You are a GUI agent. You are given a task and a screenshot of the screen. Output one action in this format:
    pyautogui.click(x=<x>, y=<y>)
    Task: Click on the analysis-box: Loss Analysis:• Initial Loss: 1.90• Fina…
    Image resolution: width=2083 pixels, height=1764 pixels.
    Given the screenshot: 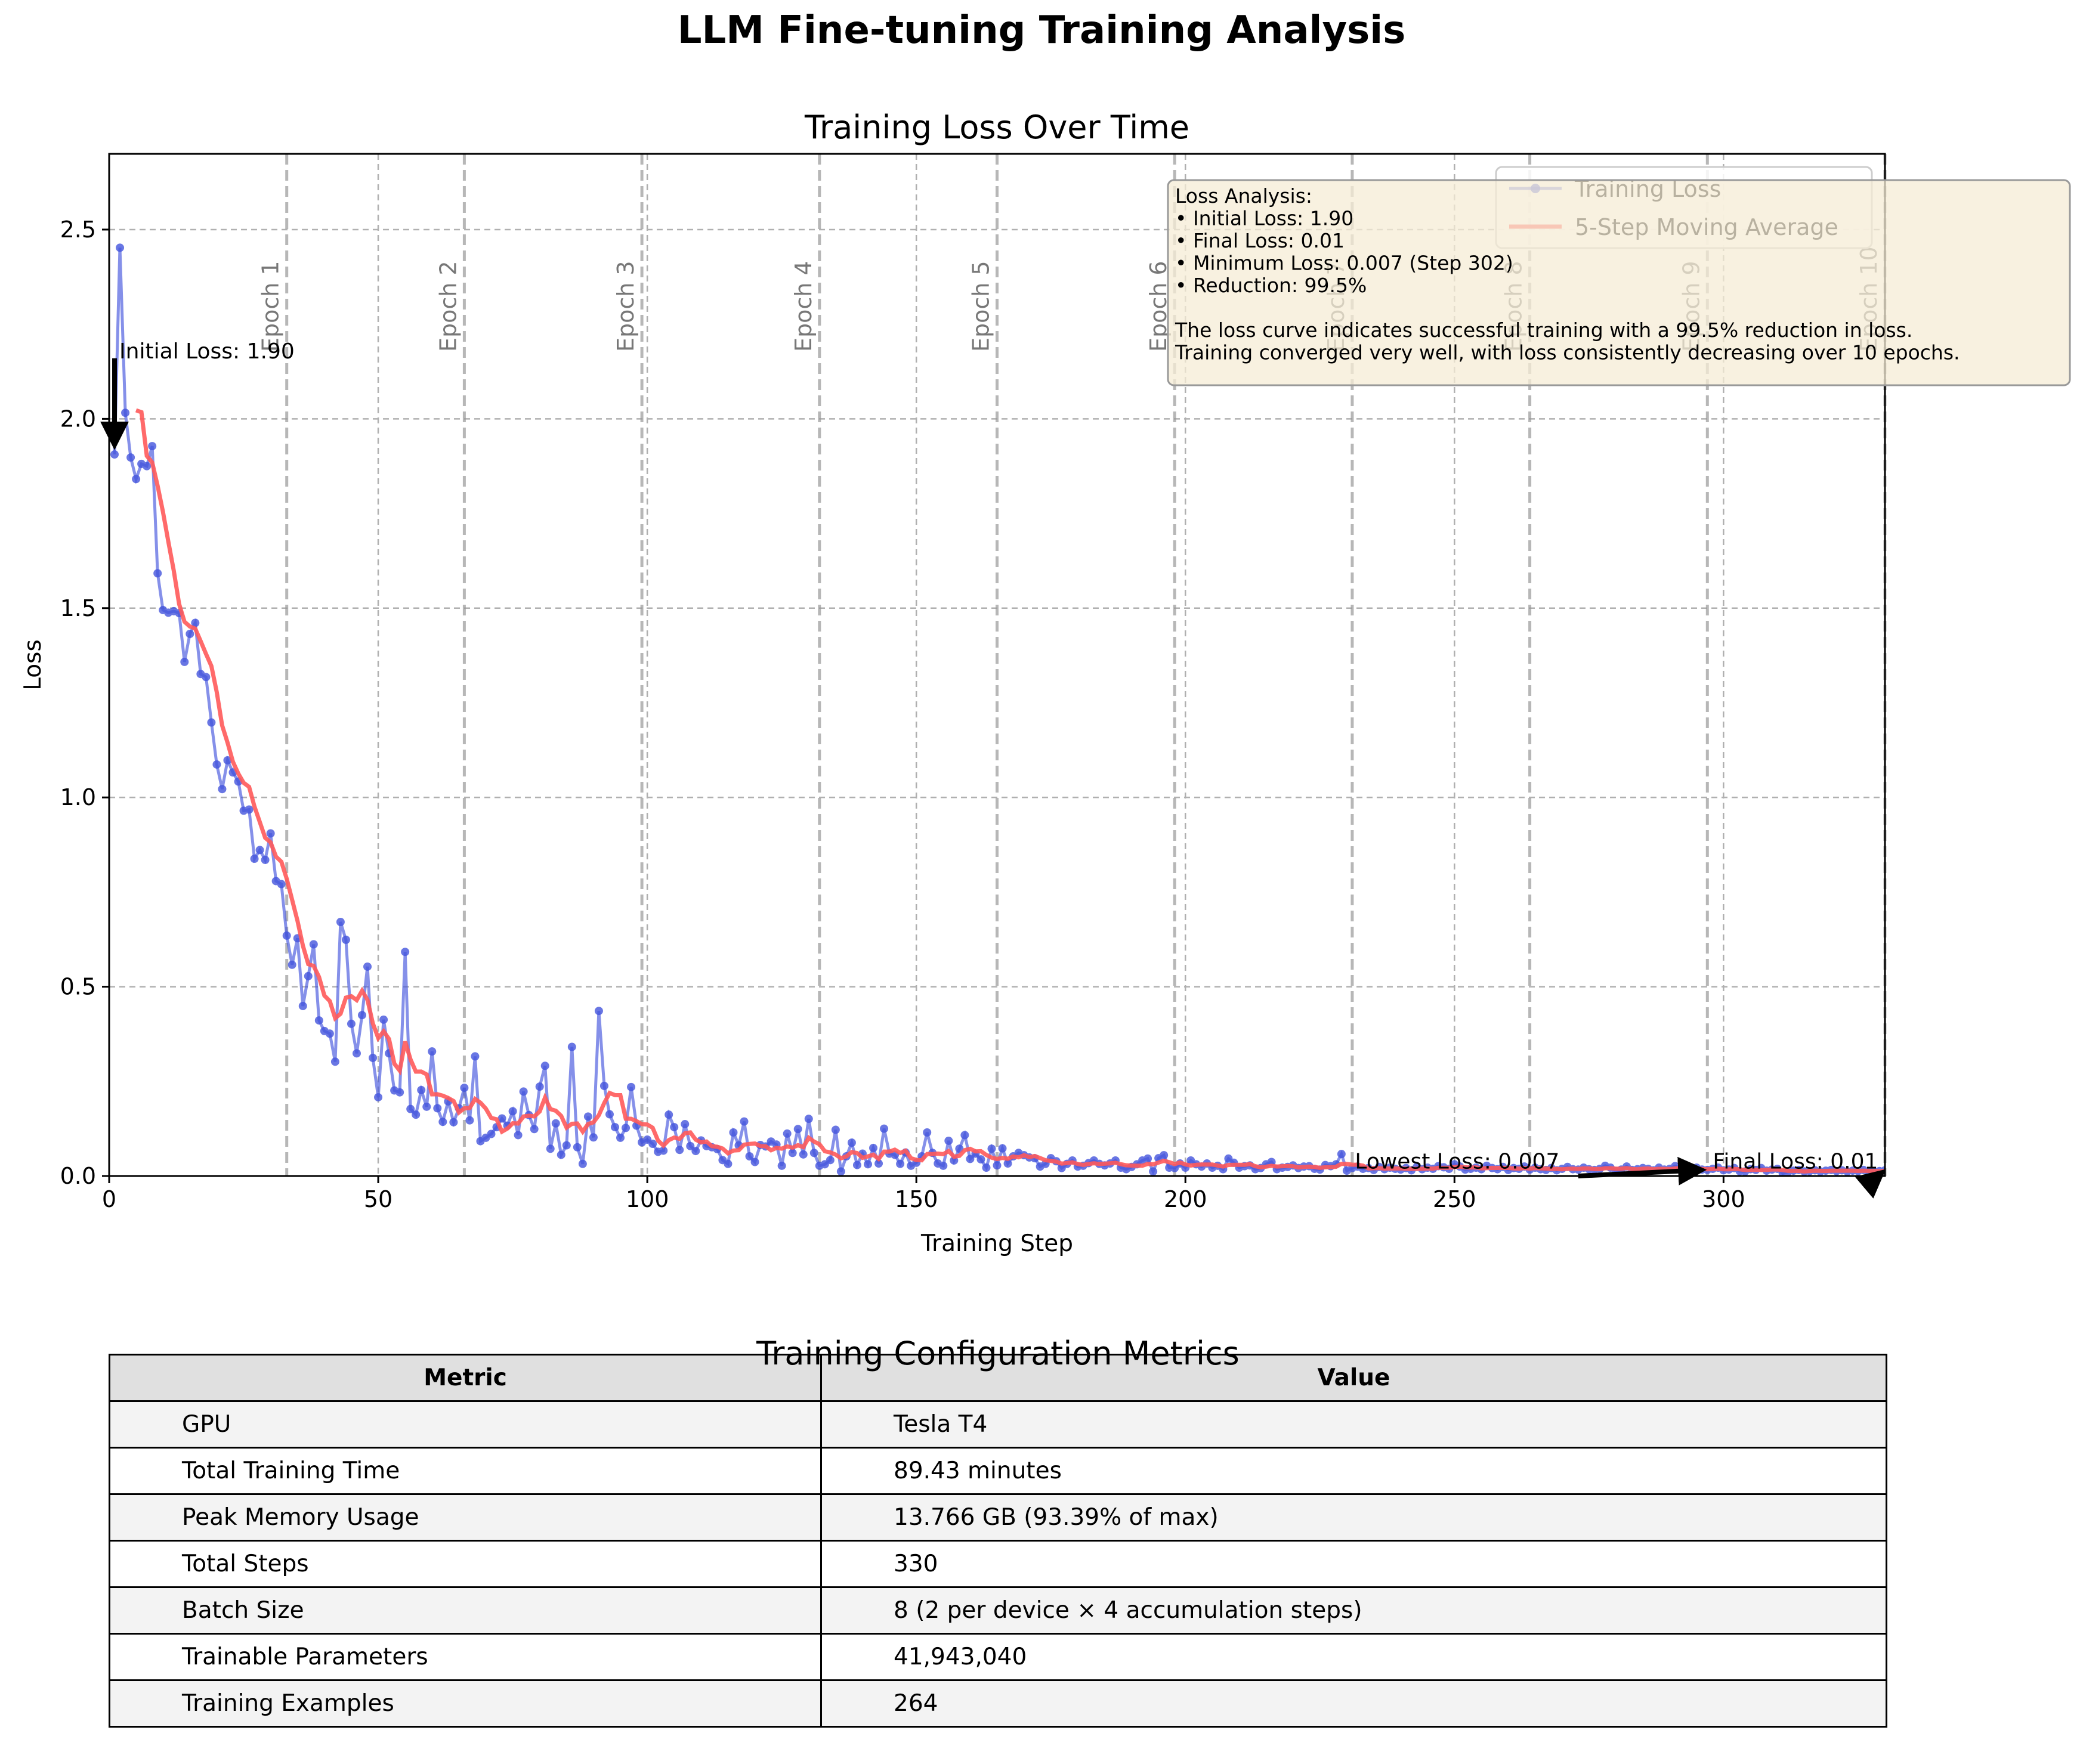 What is the action you would take?
    pyautogui.click(x=1619, y=282)
    